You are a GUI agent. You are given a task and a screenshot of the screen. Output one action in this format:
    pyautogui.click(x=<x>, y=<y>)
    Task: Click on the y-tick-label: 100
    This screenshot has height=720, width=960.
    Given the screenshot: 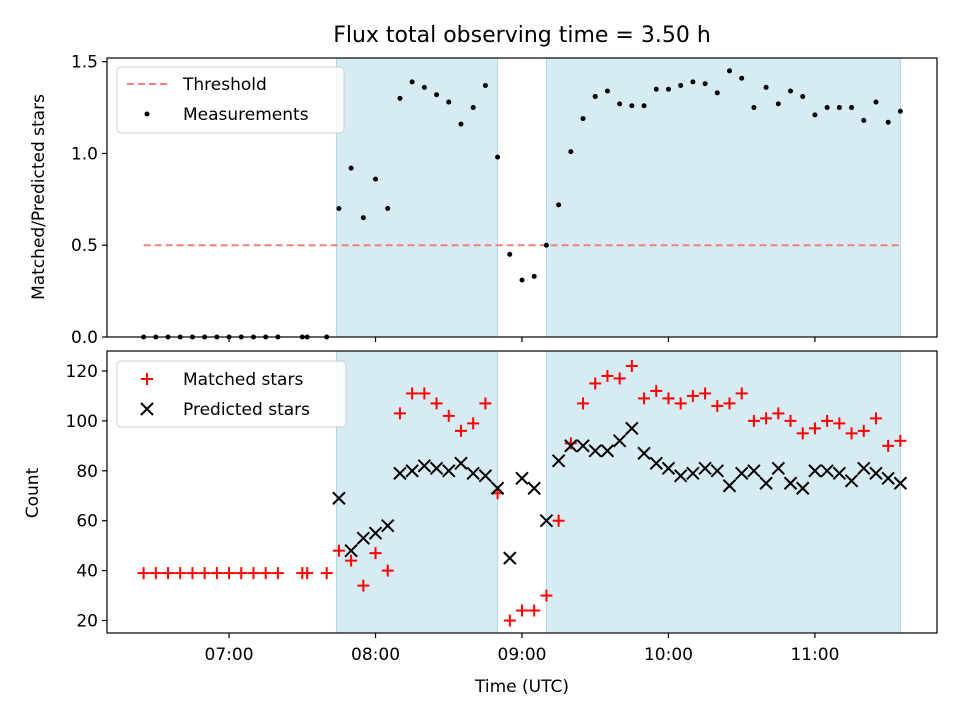 What is the action you would take?
    pyautogui.click(x=82, y=422)
    